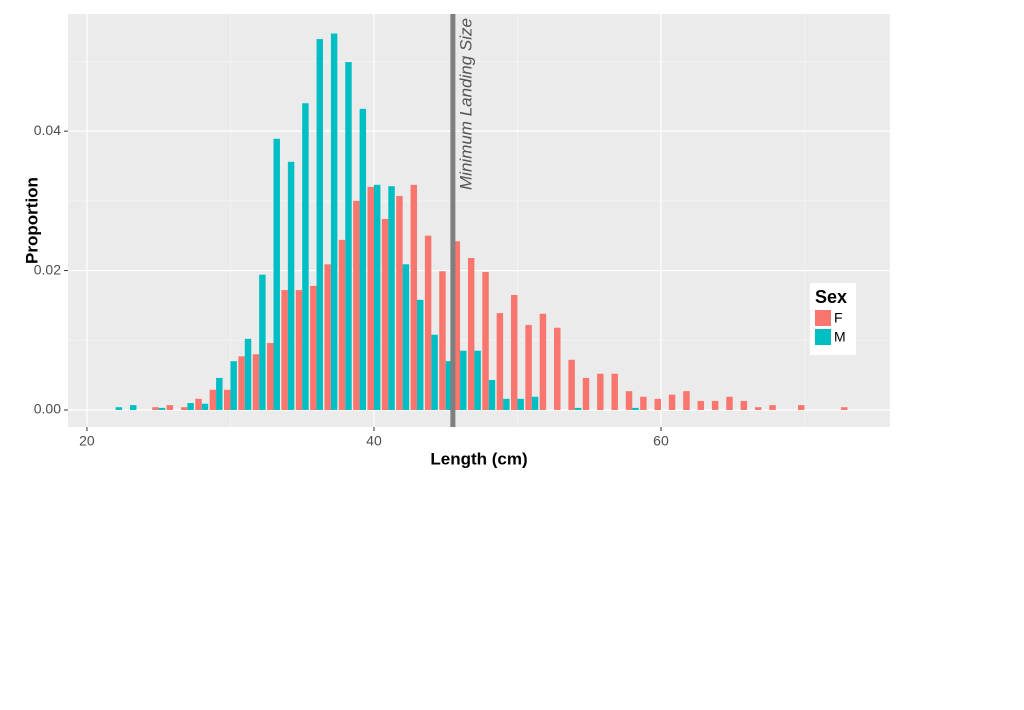  I want to click on x-tick-label: 40, so click(374, 441).